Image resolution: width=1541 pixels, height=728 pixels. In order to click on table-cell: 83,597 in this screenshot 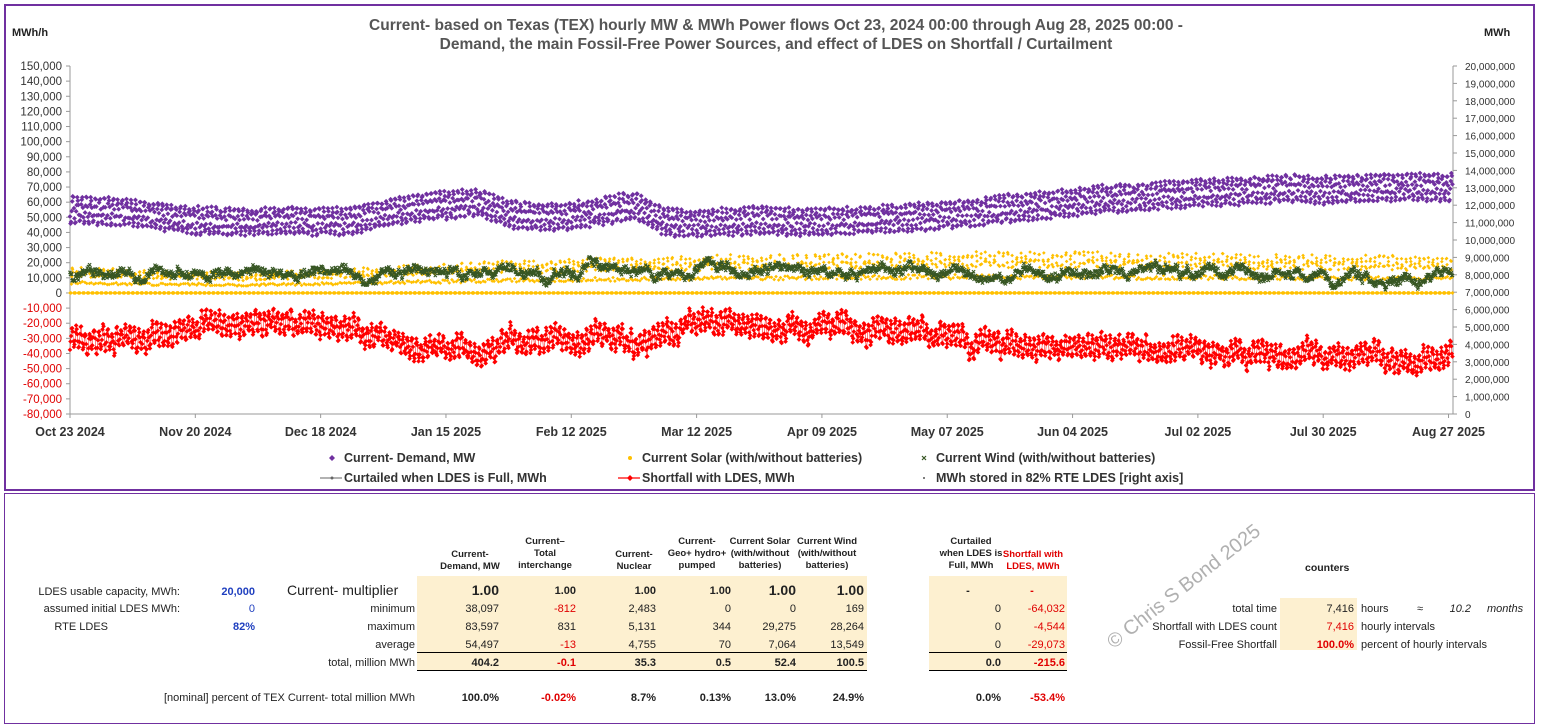, I will do `click(482, 627)`.